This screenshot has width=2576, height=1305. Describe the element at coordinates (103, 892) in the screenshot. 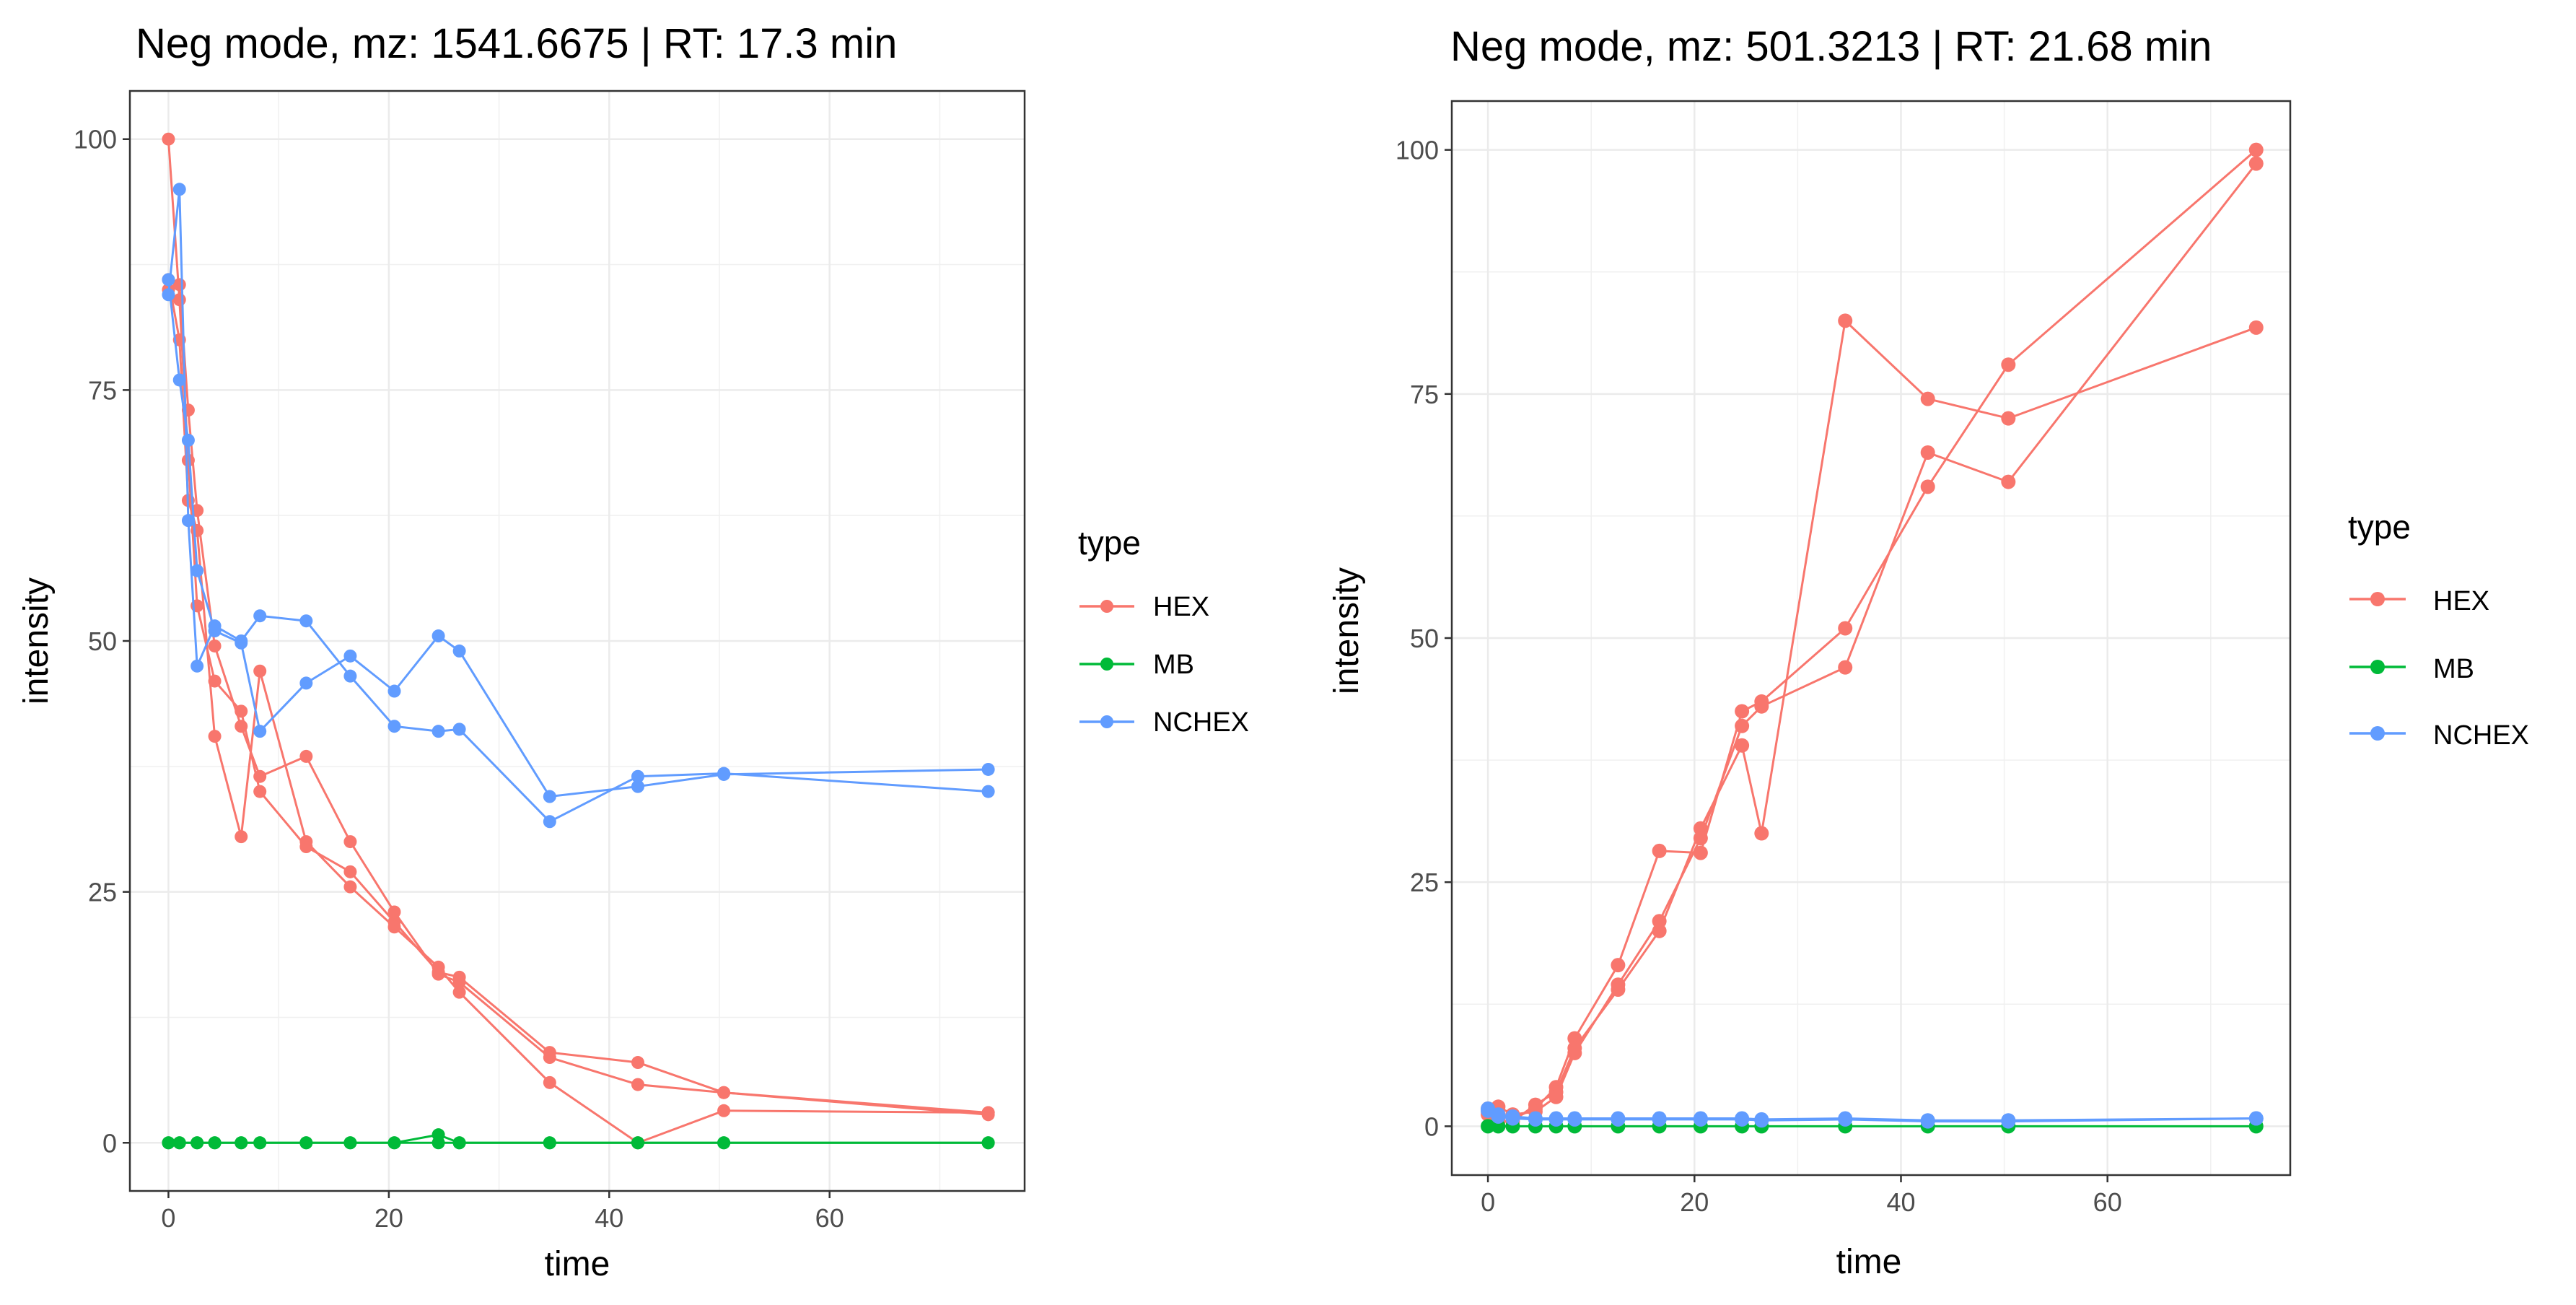

I see `y-tick-label: 25` at that location.